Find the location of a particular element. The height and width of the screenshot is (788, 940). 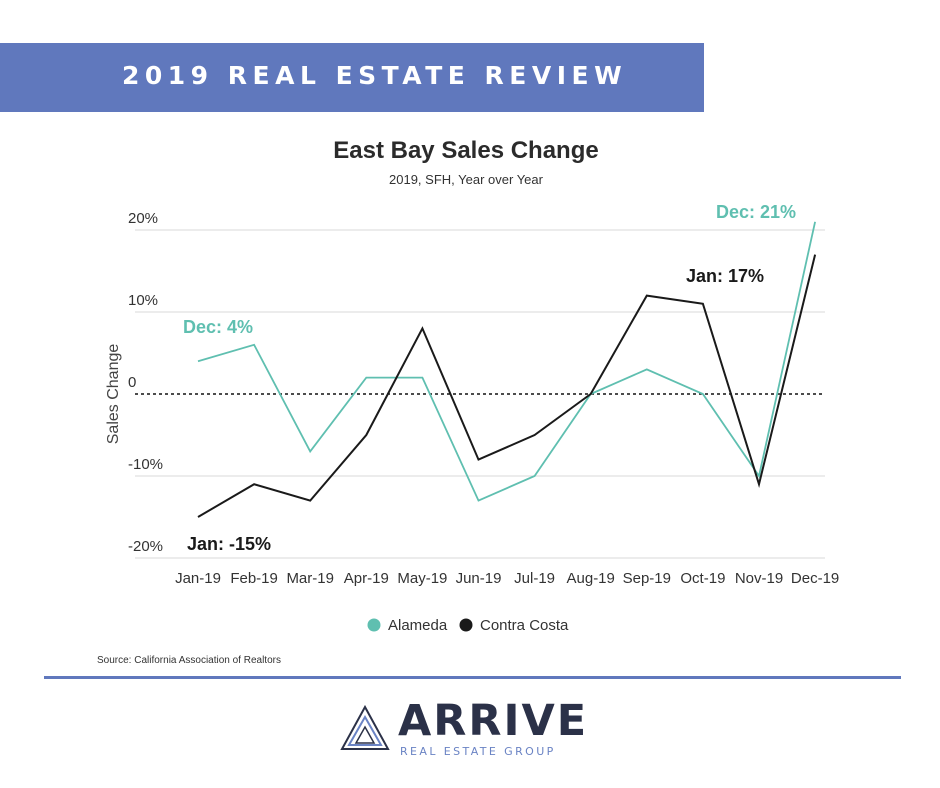

header-banner: 2019 REAL ESTATE REVIEW is located at coordinates (352, 77).